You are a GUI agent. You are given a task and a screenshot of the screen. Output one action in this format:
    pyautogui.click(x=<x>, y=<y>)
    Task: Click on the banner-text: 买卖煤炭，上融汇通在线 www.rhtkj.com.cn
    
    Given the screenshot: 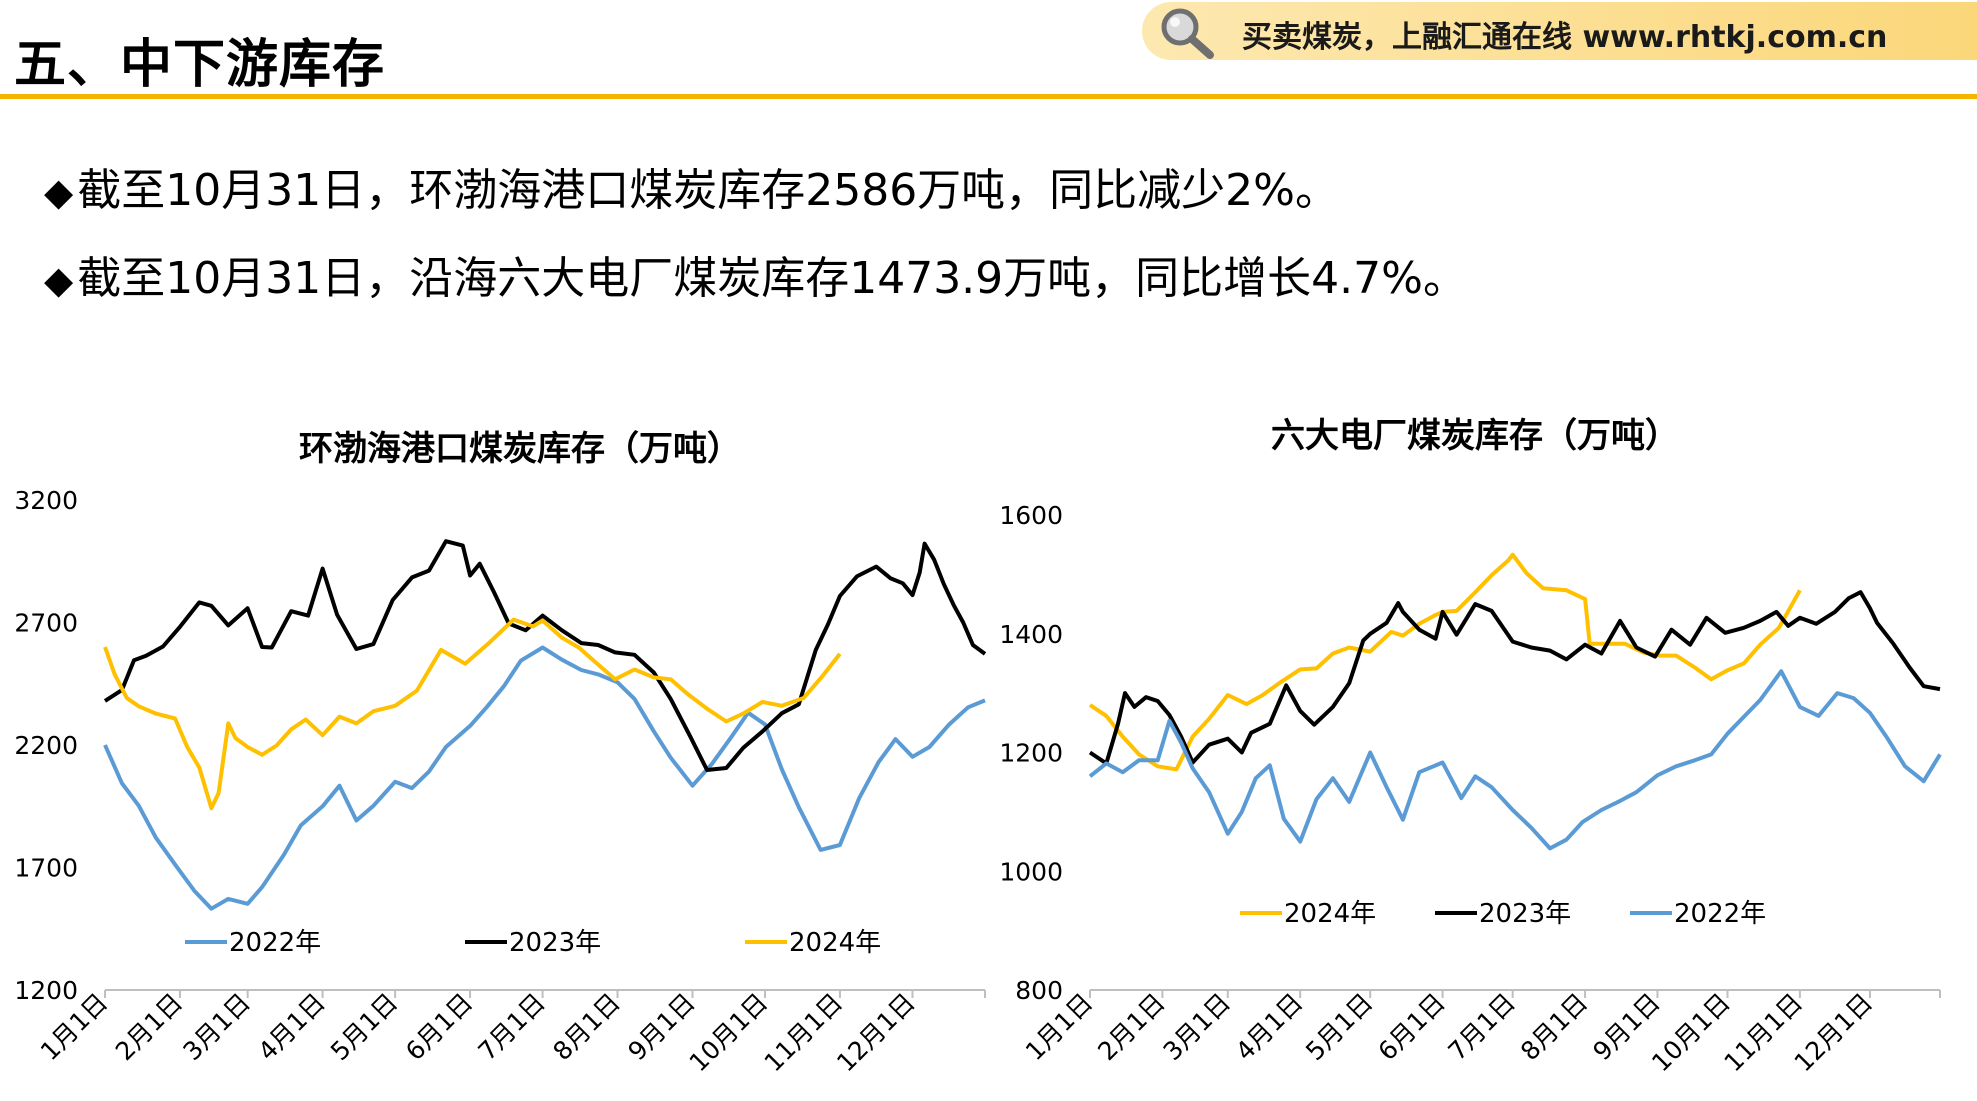 What is the action you would take?
    pyautogui.click(x=1565, y=37)
    